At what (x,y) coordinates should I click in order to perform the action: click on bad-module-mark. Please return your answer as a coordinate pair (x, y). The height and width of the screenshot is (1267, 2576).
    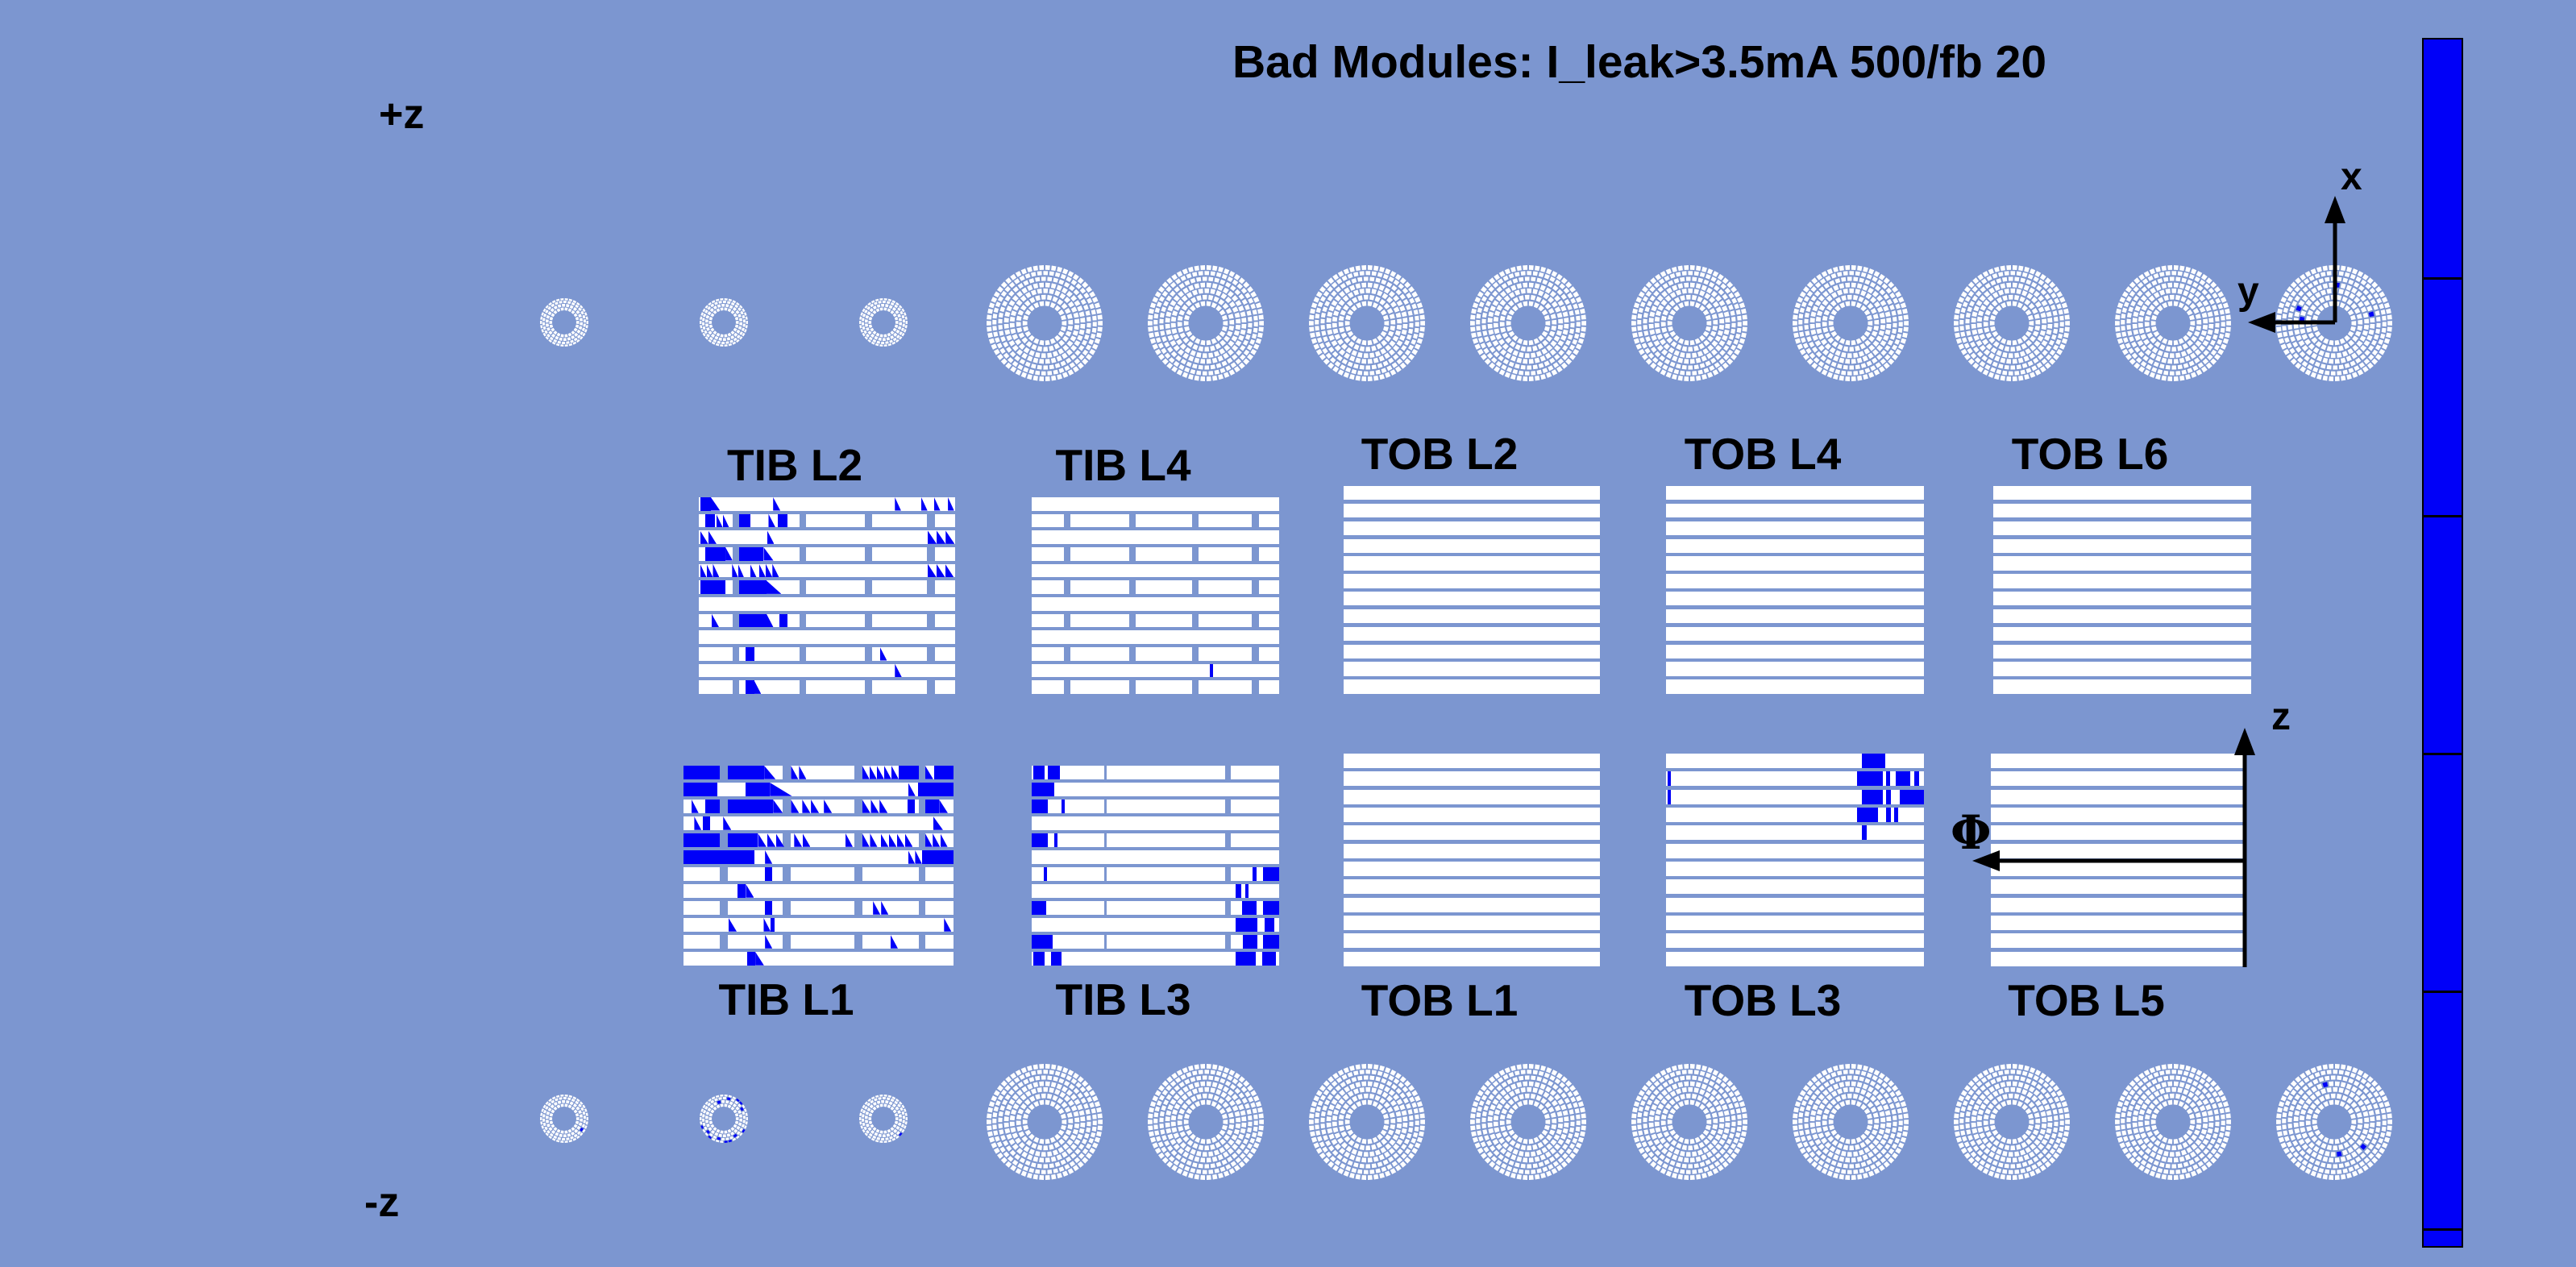
    Looking at the image, I should click on (908, 772).